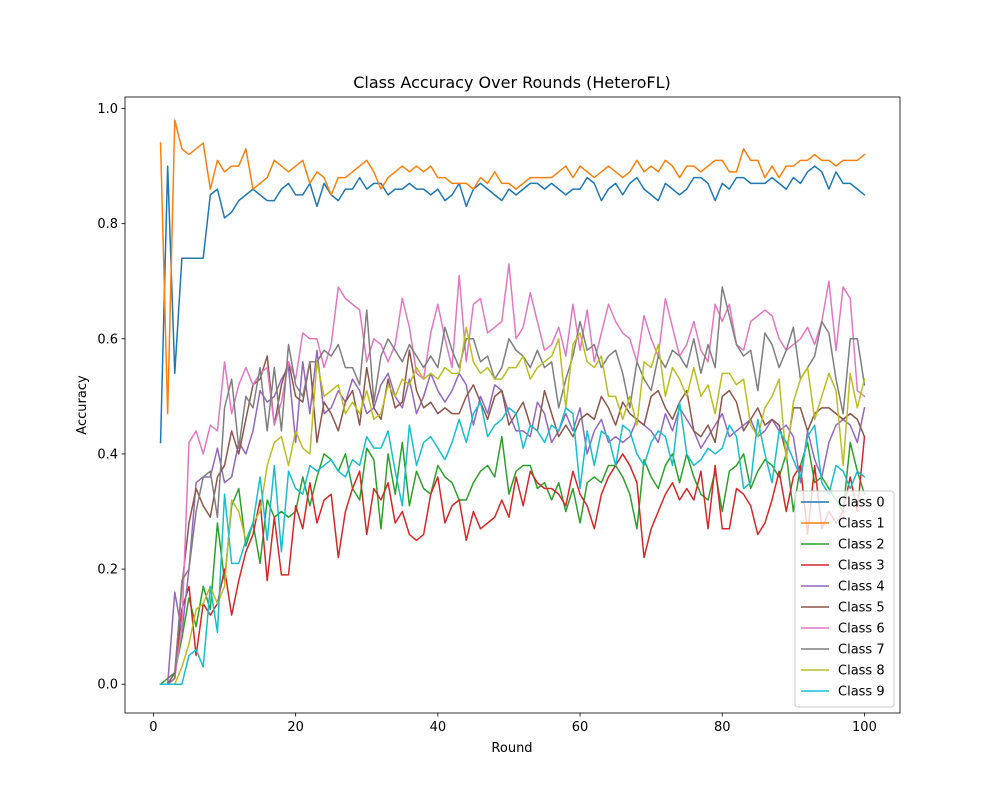  What do you see at coordinates (153, 727) in the screenshot?
I see `x-tick-label: 0` at bounding box center [153, 727].